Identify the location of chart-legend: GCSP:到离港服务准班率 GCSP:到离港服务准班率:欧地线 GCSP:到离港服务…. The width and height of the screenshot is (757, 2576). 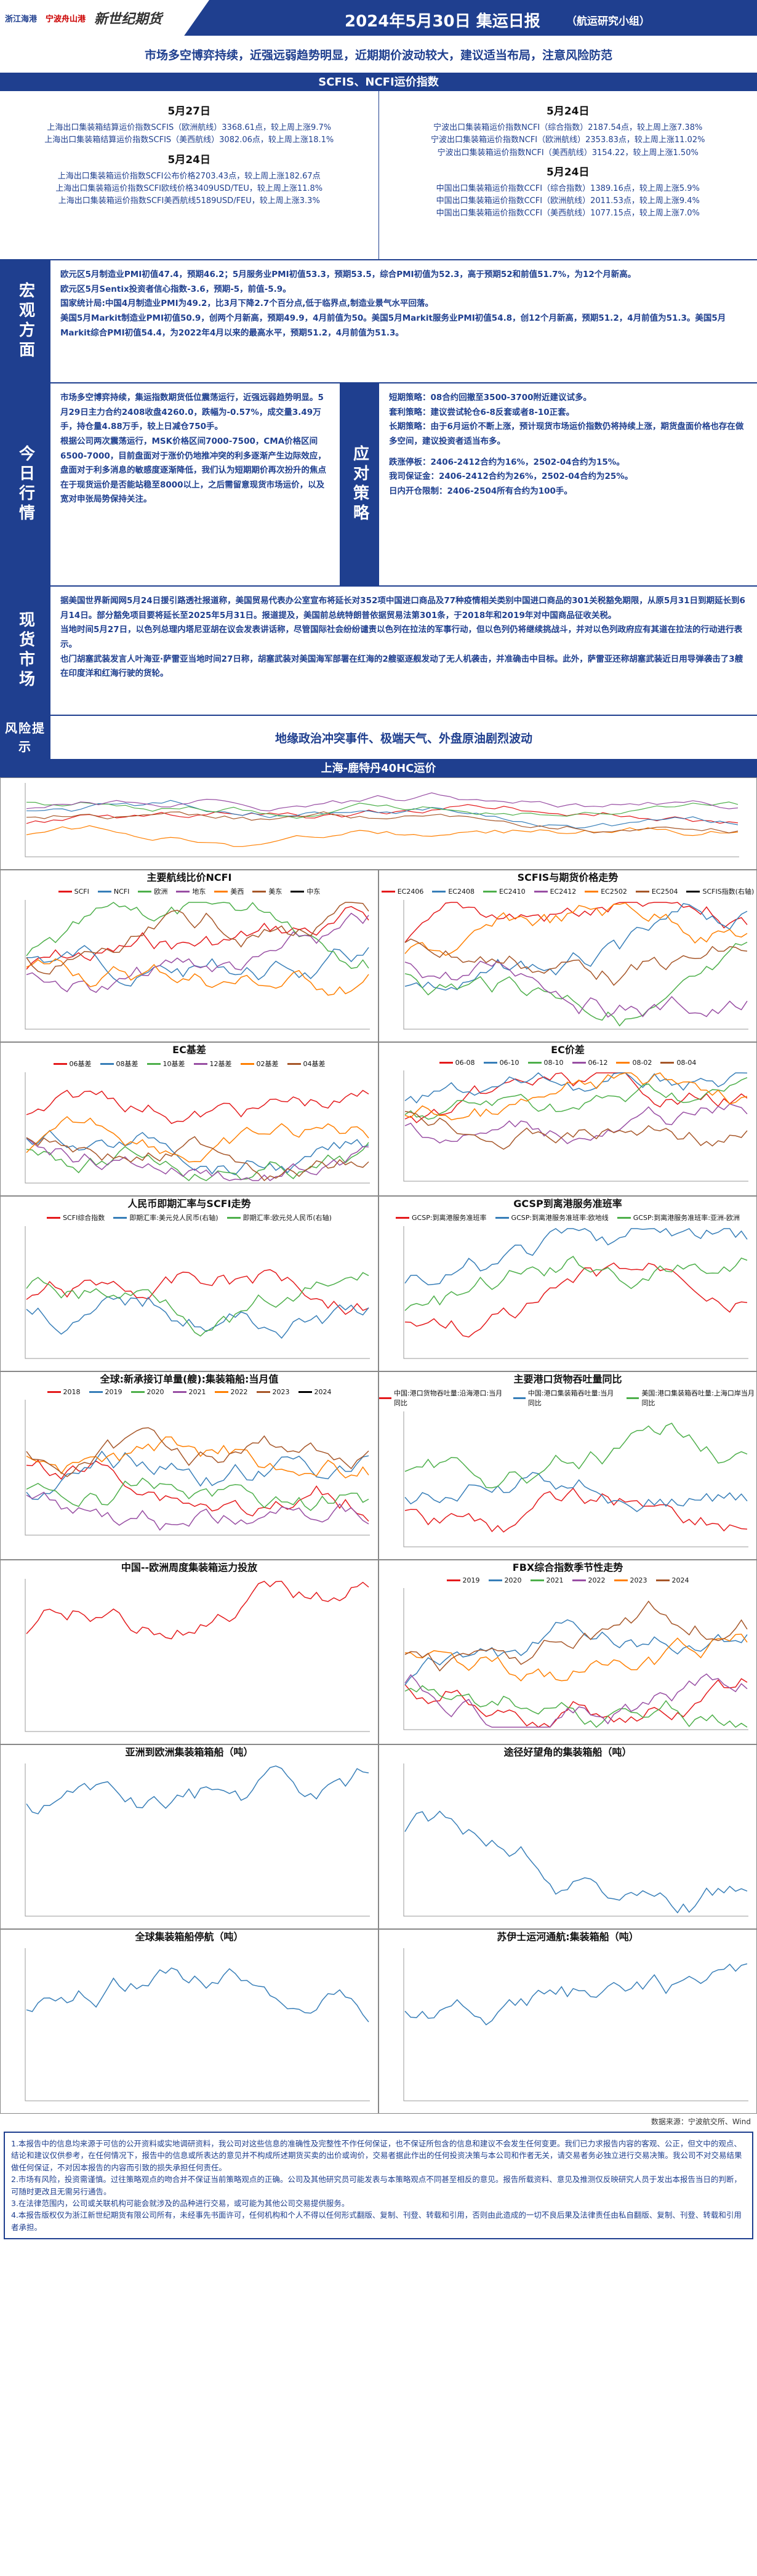
(567, 1216).